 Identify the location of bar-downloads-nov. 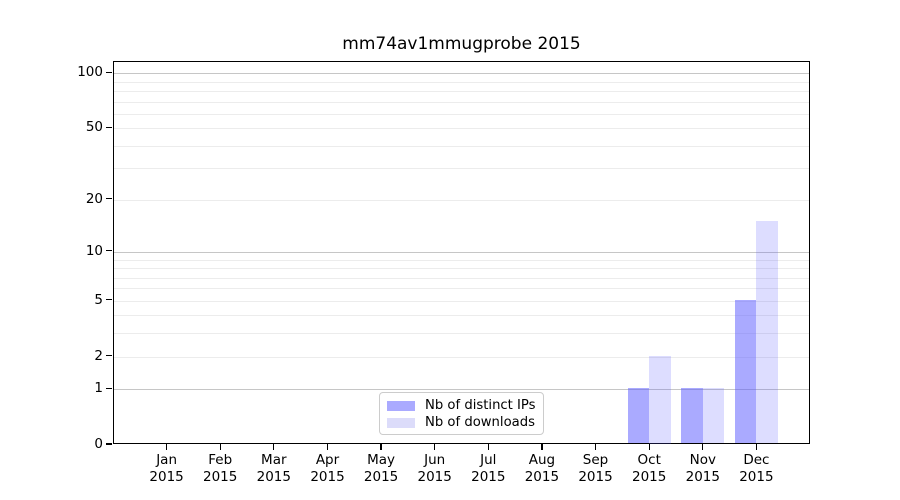
(713, 416).